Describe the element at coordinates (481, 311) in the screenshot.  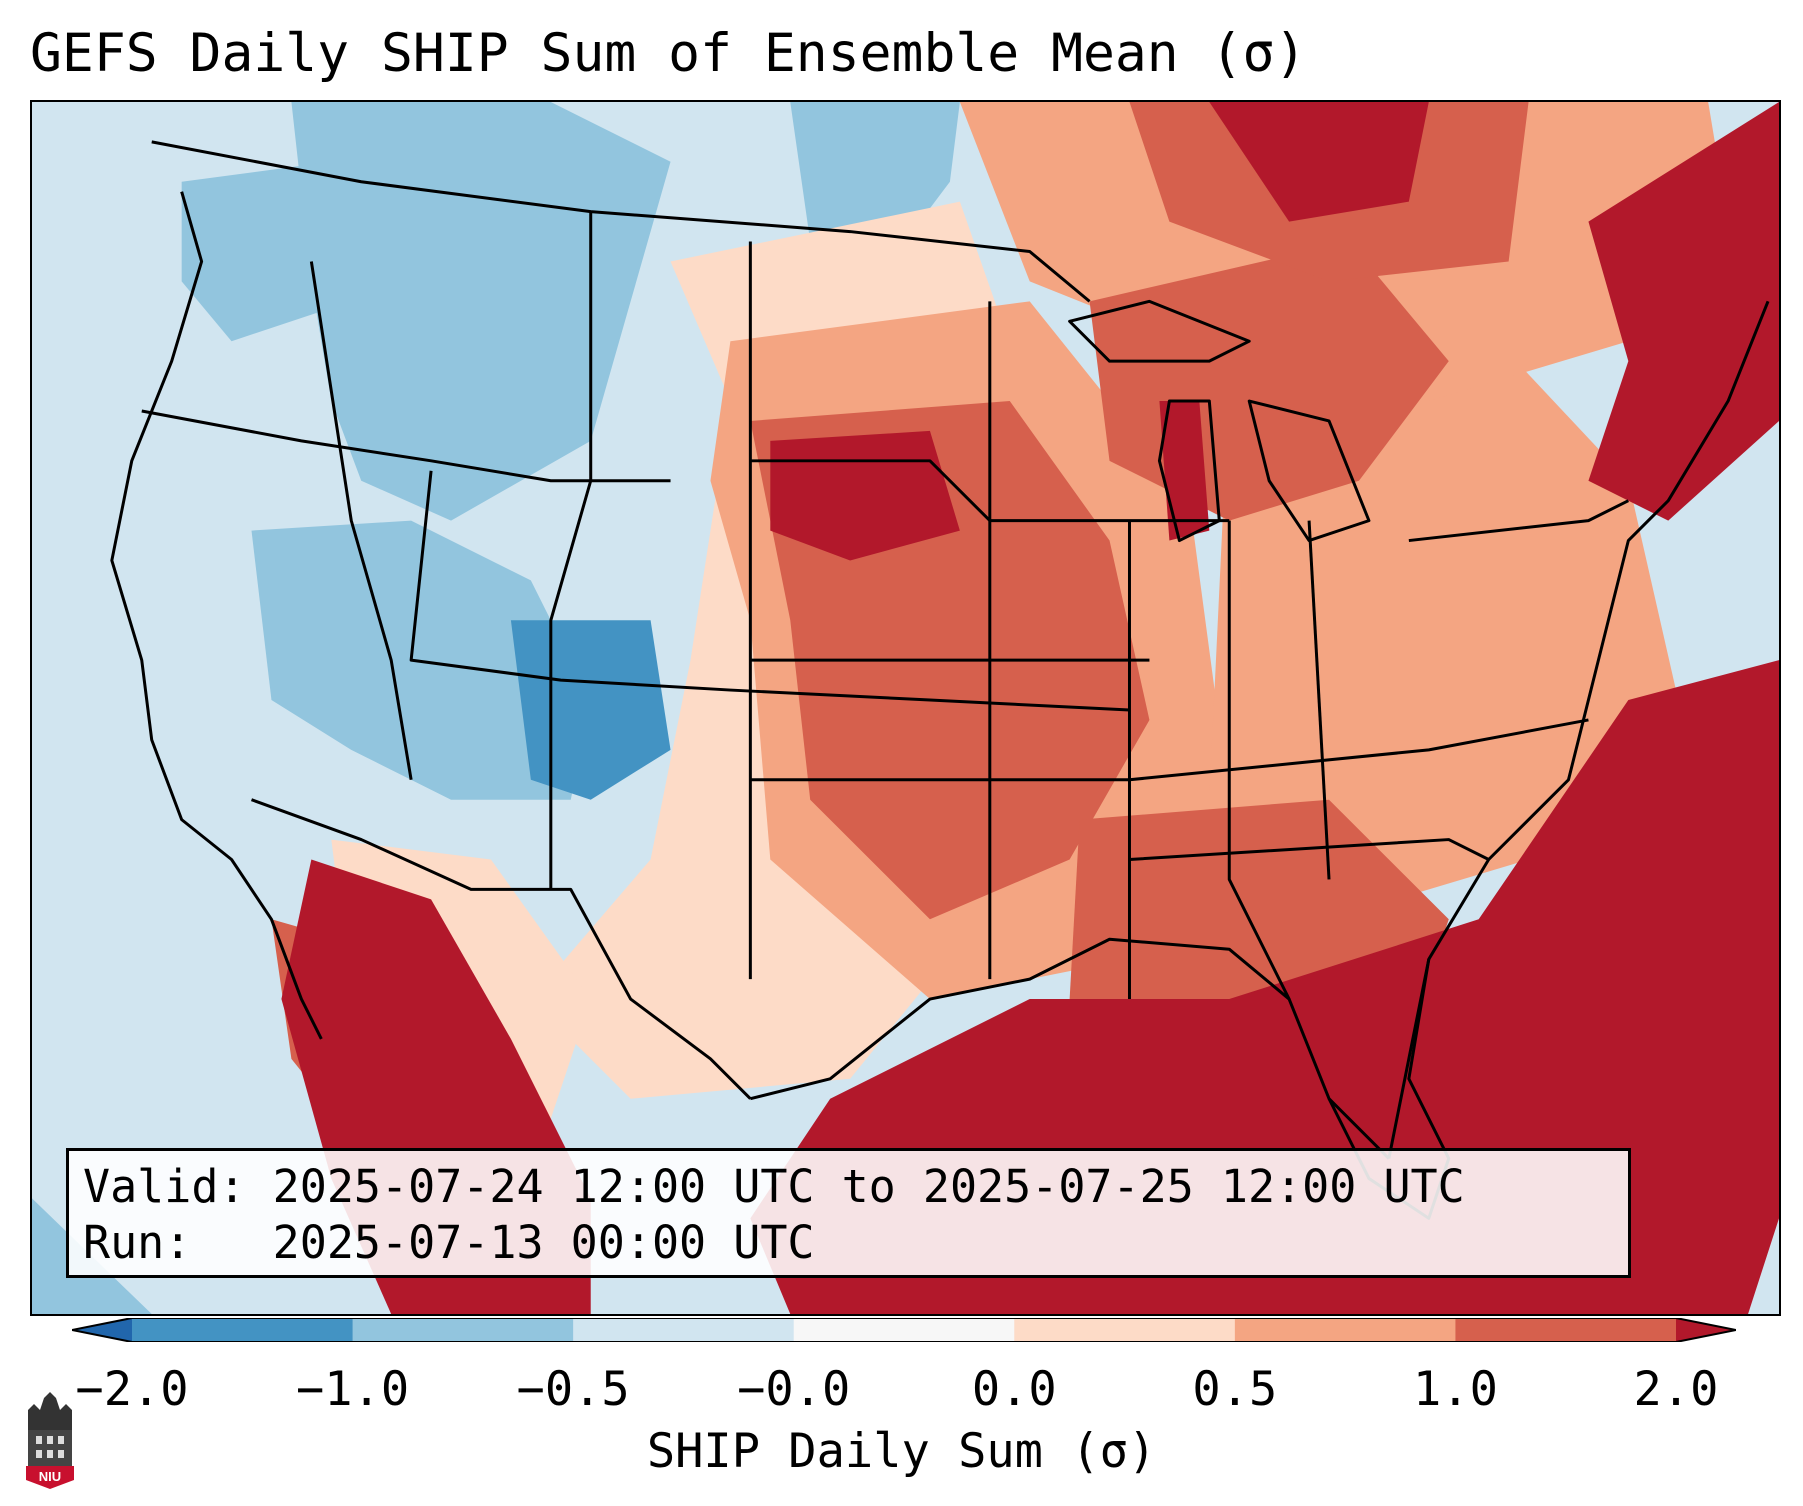
I see `region-blue-idaho-montana` at that location.